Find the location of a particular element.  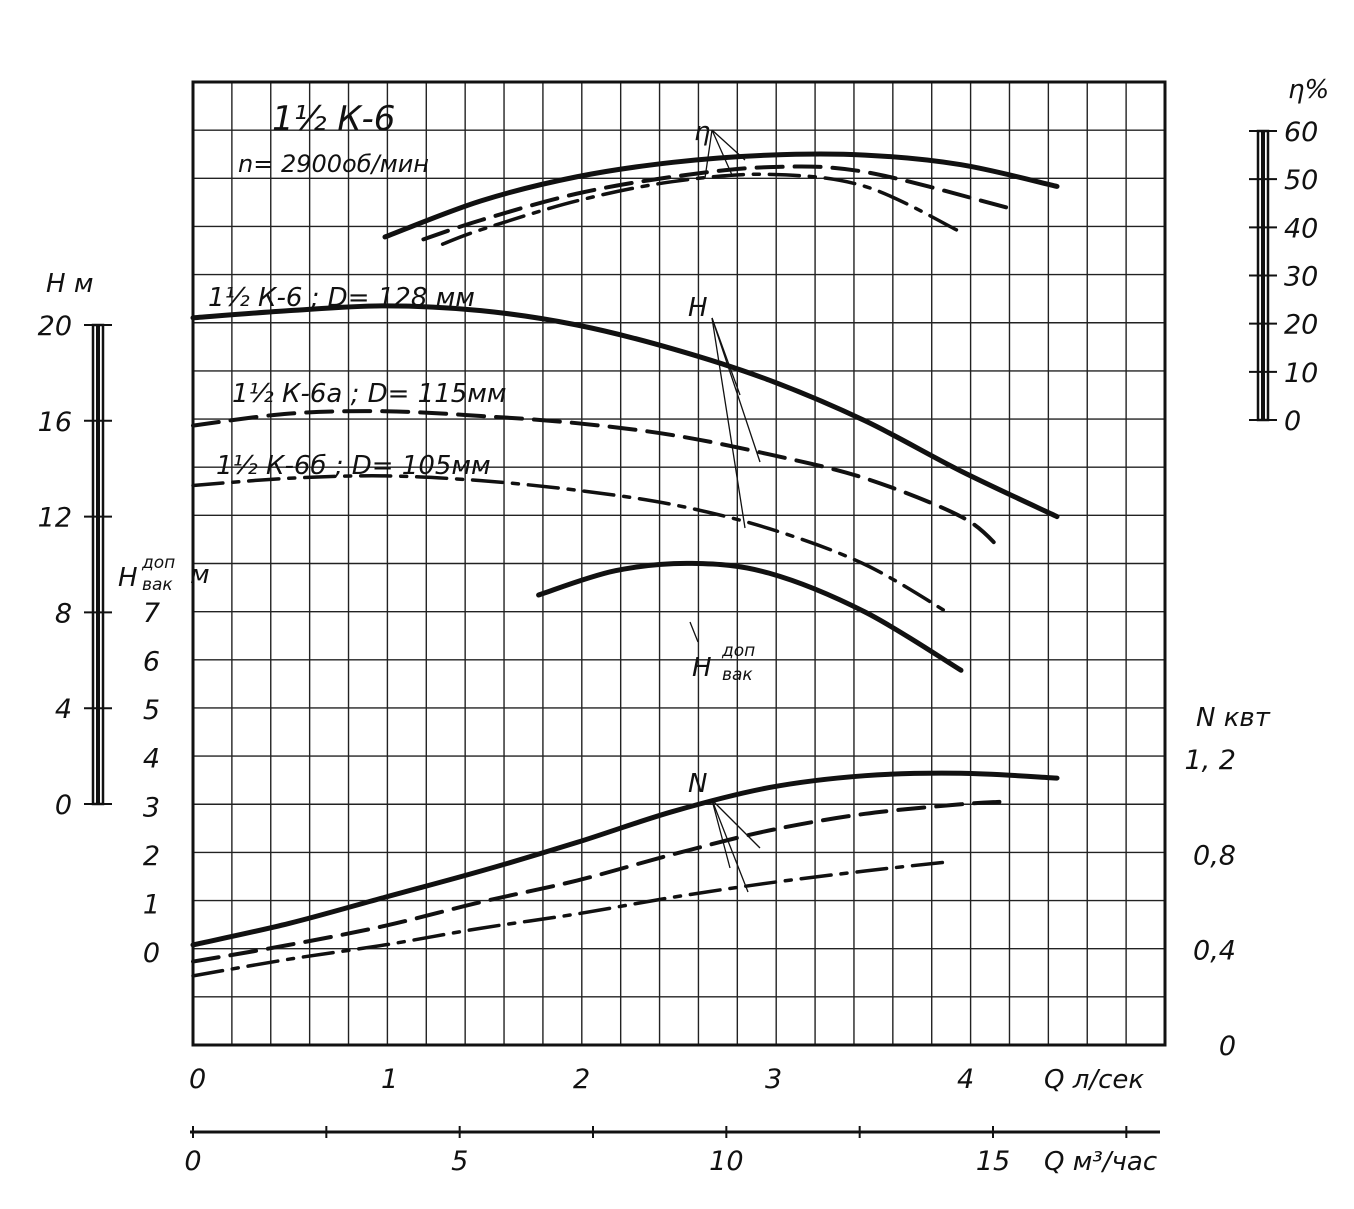

annotation-eta: η is located at coordinates (702, 132).